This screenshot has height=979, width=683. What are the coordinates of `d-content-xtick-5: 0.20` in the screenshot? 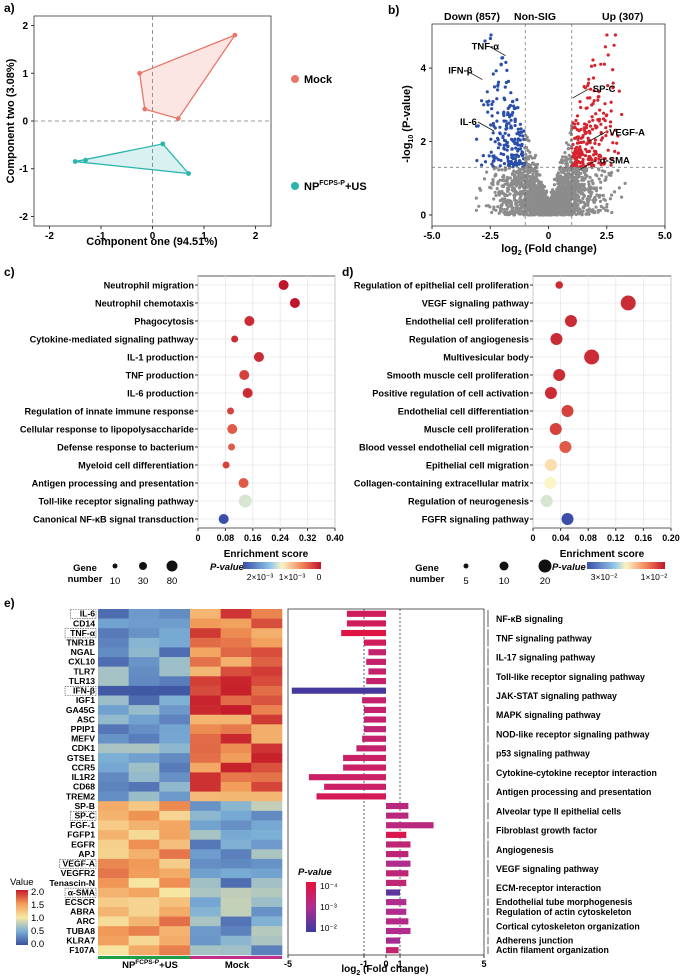 It's located at (671, 538).